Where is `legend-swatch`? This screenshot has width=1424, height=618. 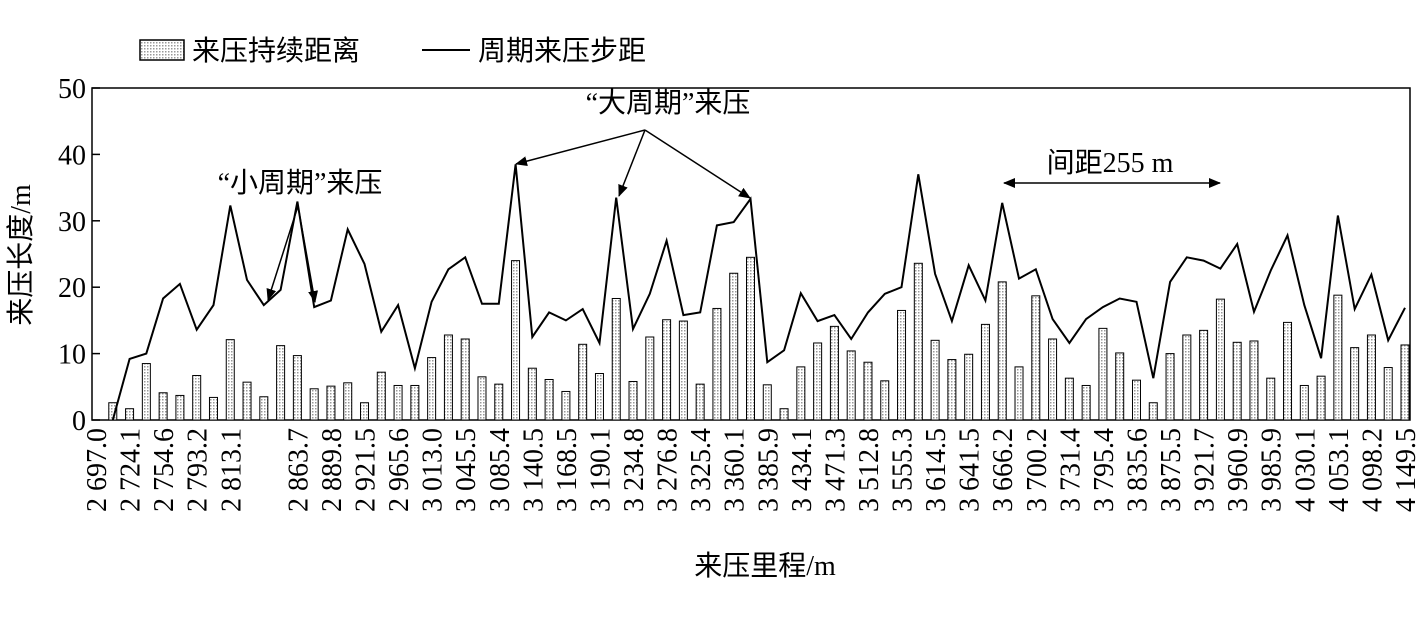 legend-swatch is located at coordinates (162, 50).